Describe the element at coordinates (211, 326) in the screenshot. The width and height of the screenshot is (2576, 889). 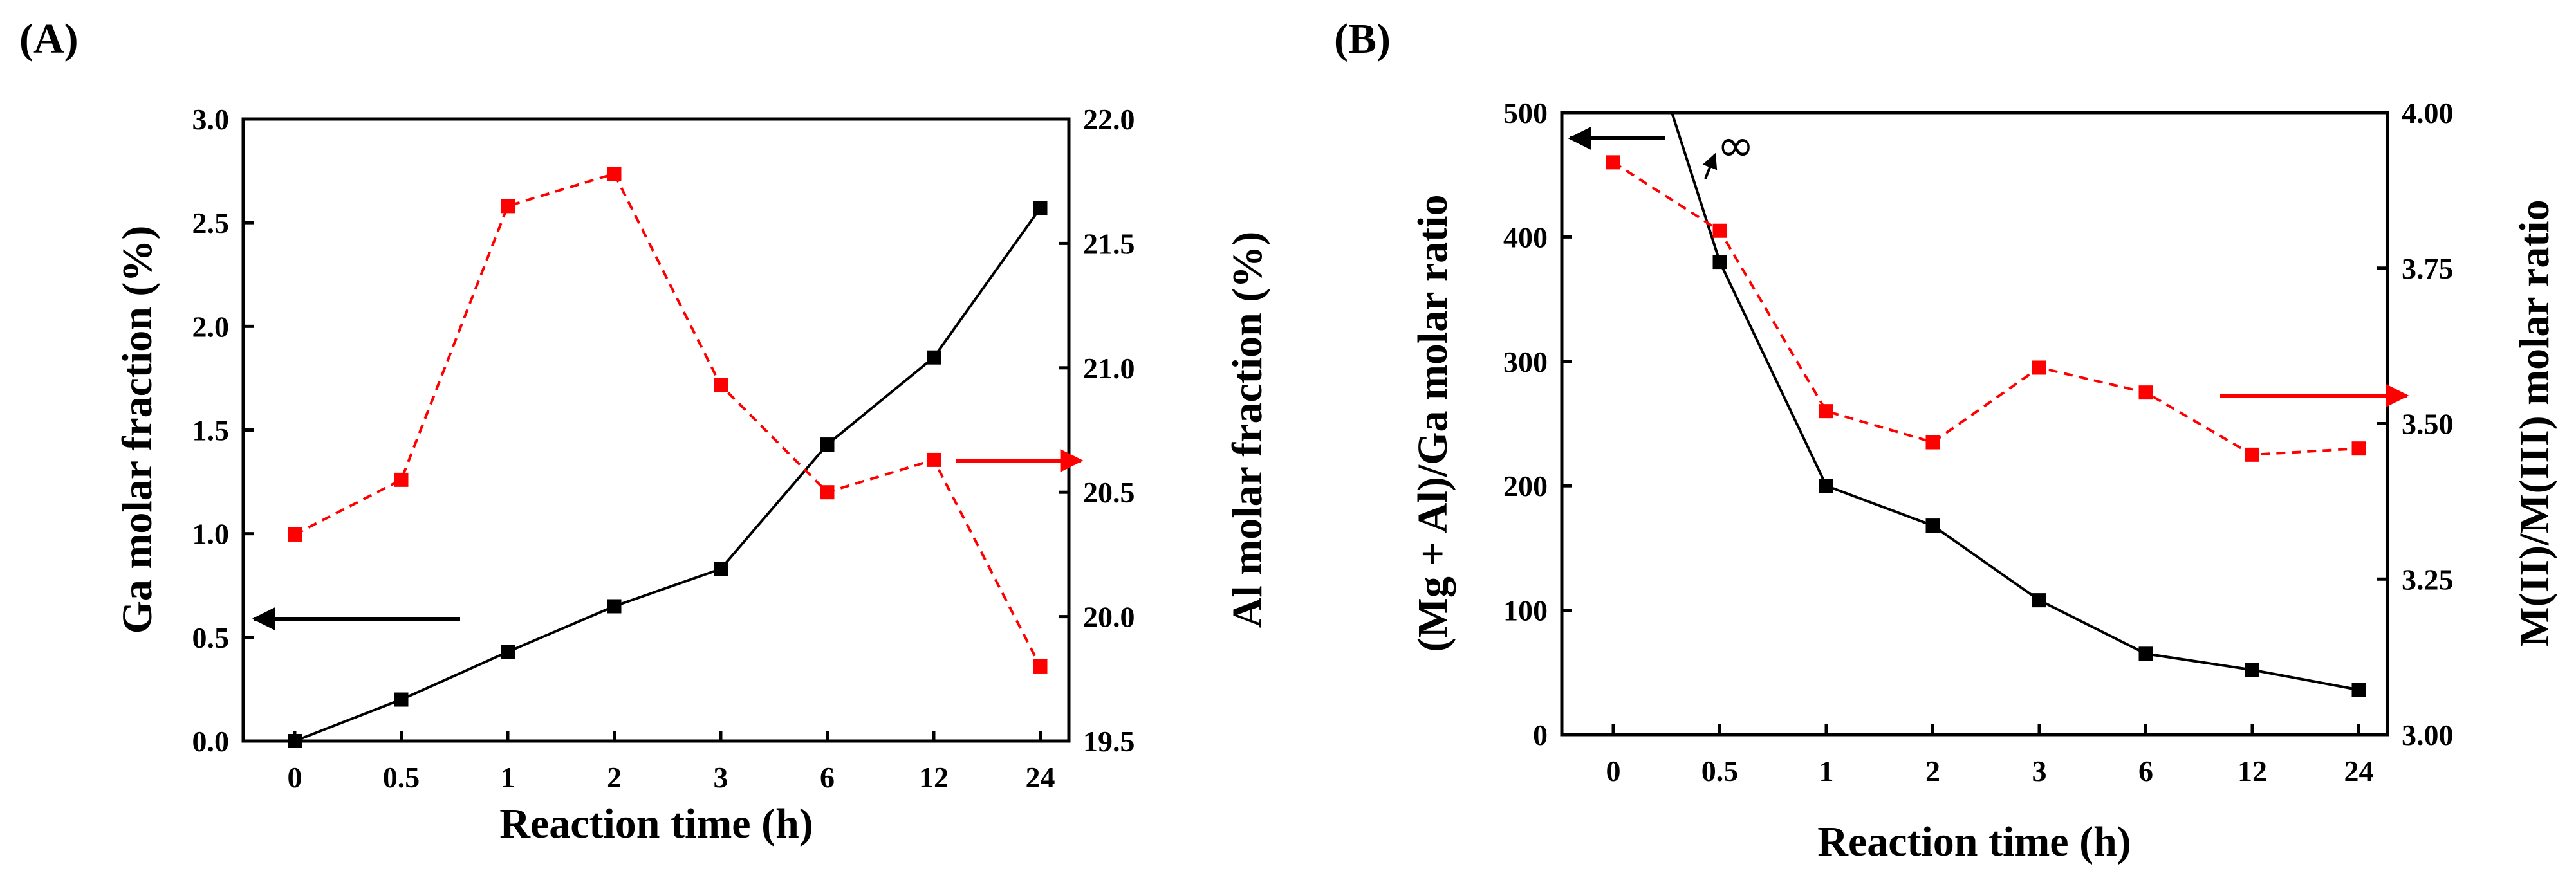
I see `y-tick-label-left: 2.0` at that location.